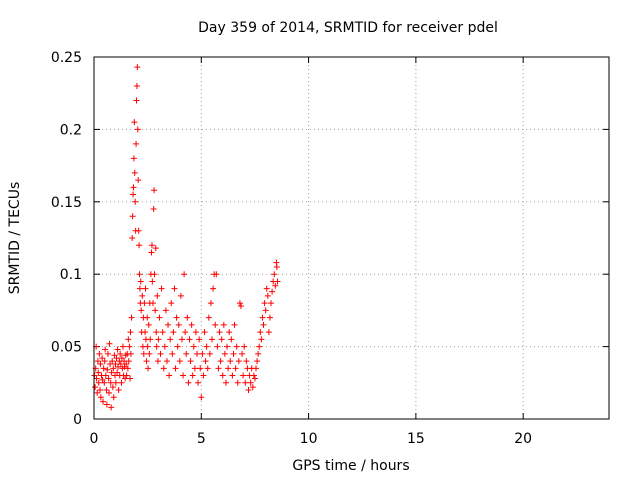  Describe the element at coordinates (201, 439) in the screenshot. I see `x-tick-label: 5` at that location.